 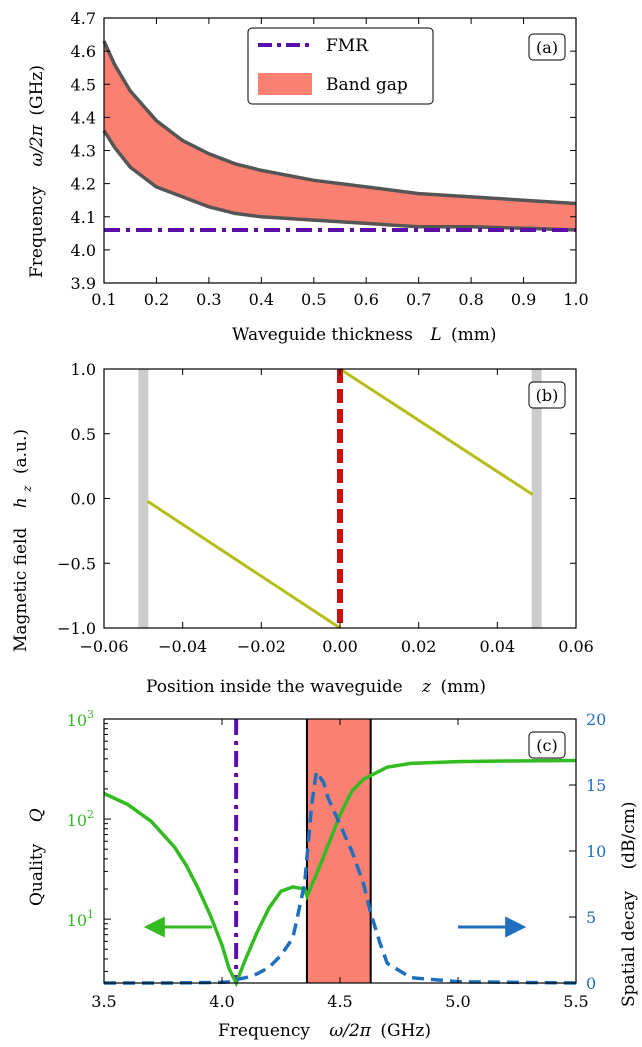 I want to click on y-left-tick-label: 10¹, so click(x=80, y=919).